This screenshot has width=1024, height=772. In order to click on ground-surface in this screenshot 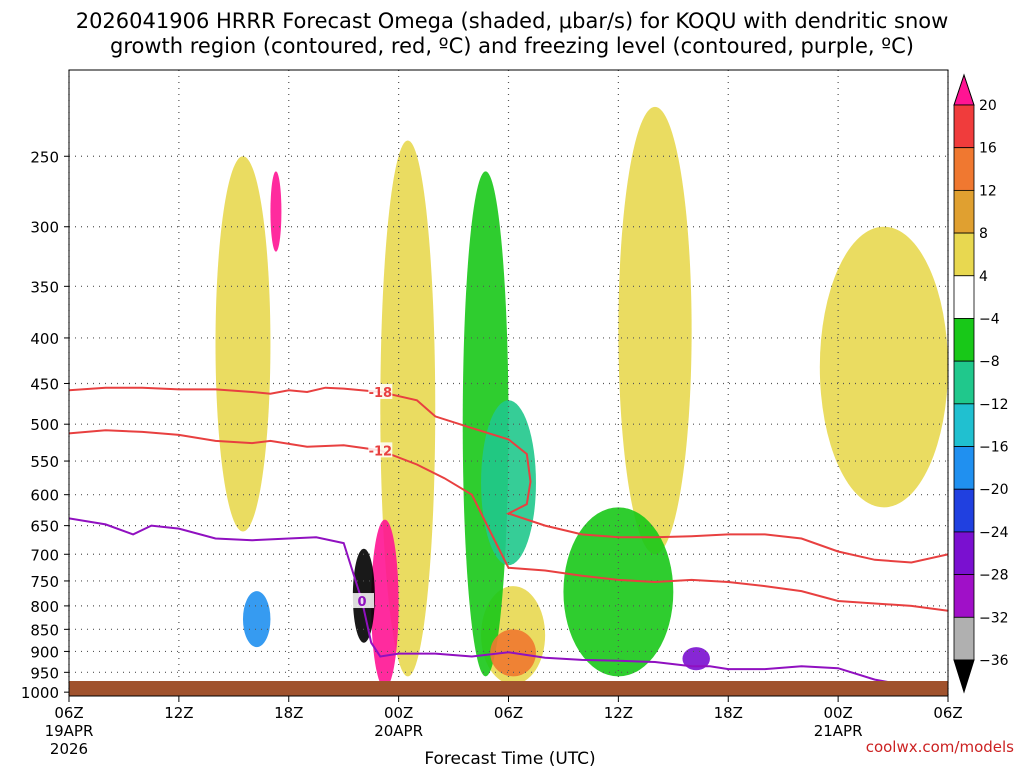, I will do `click(508, 688)`.